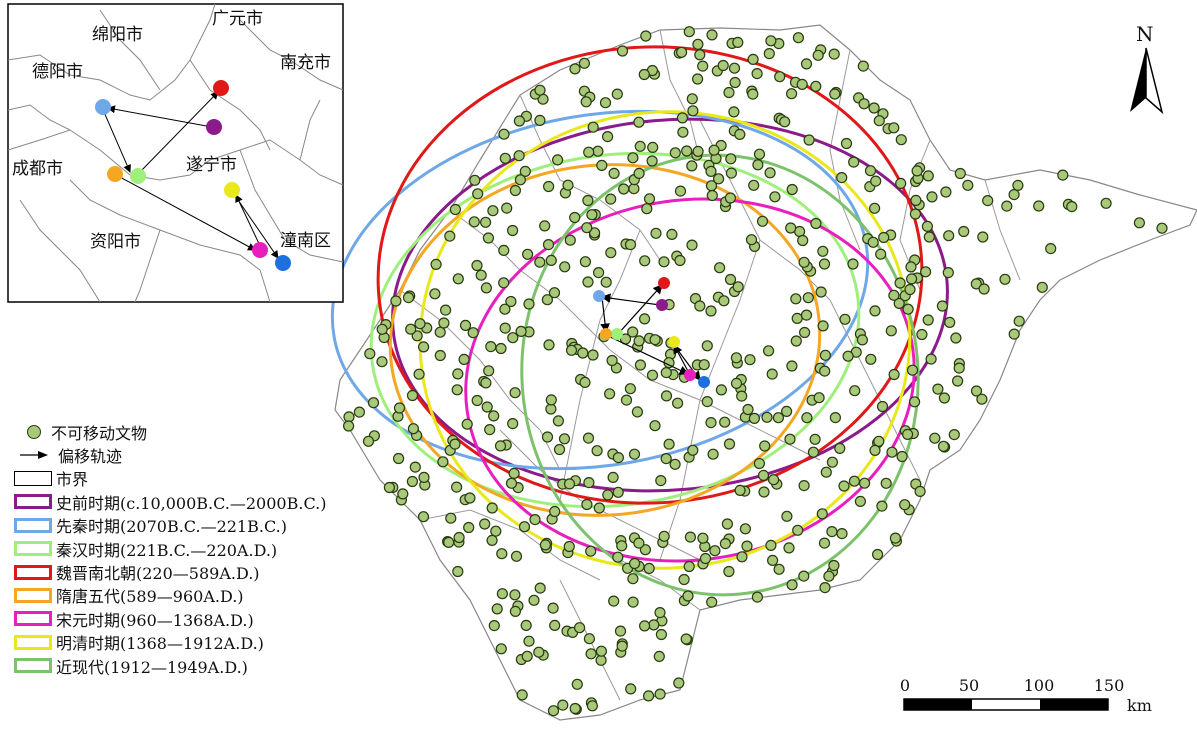  Describe the element at coordinates (34, 455) in the screenshot. I see `arrow-icon` at that location.